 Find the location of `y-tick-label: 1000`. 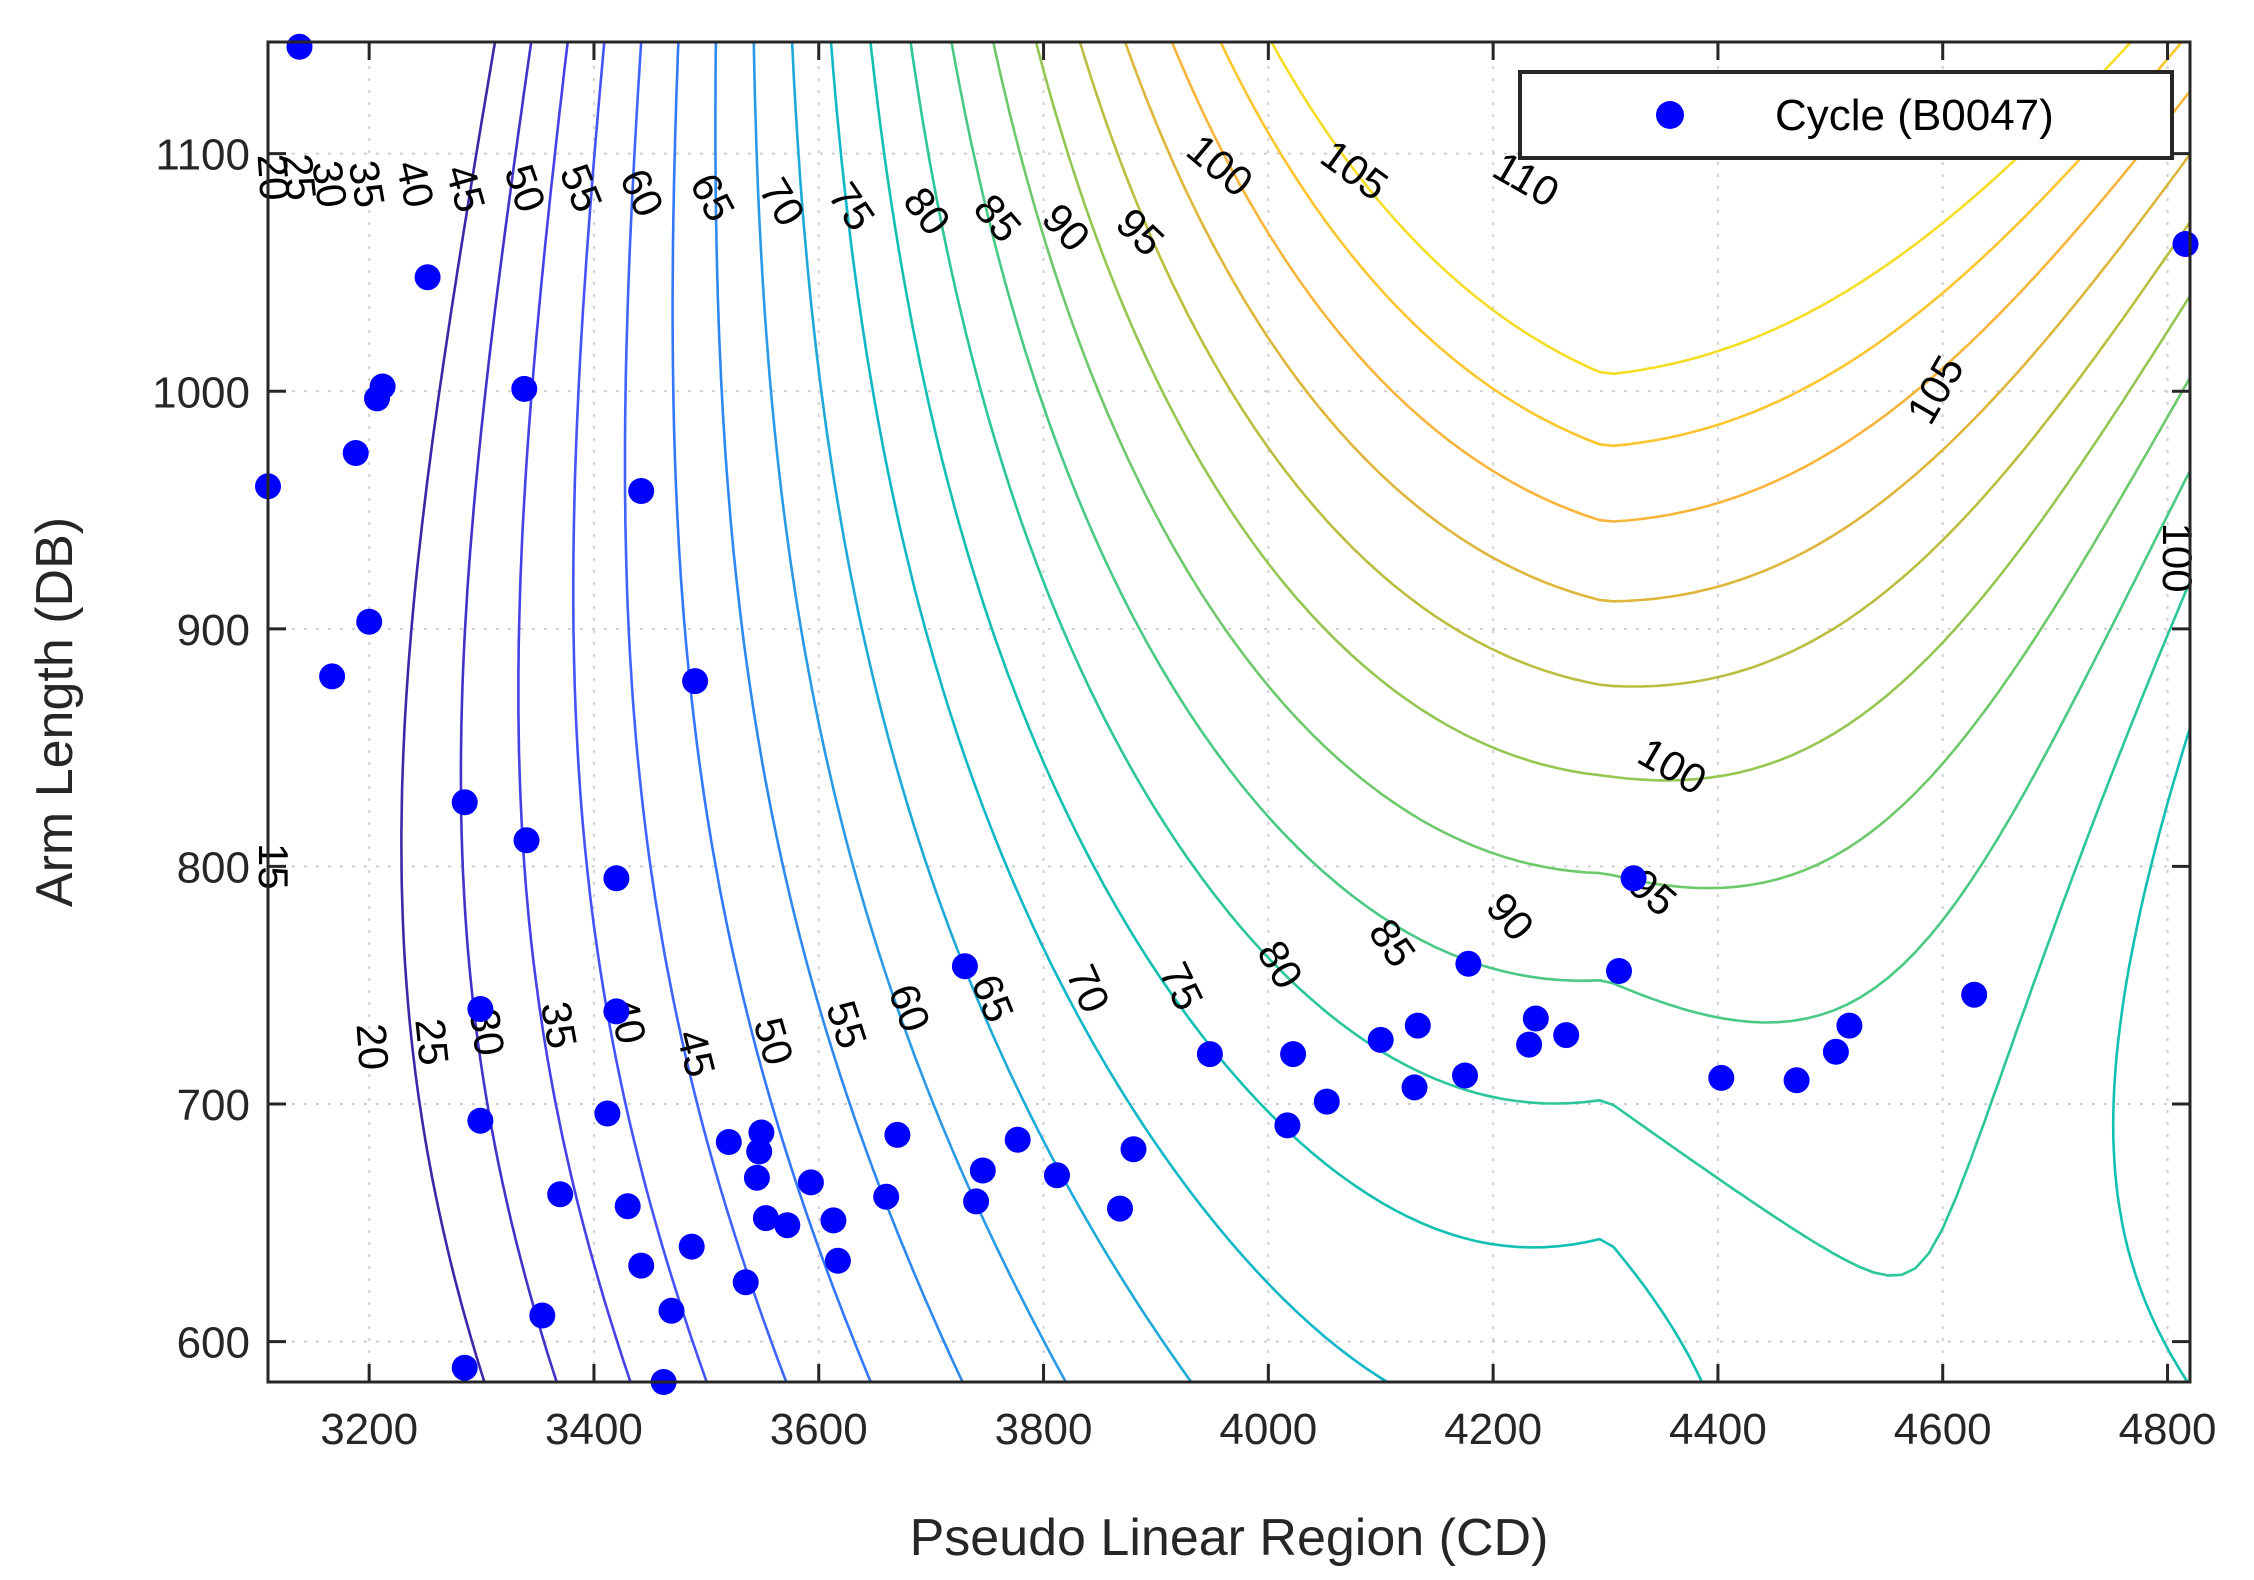

y-tick-label: 1000 is located at coordinates (201, 392).